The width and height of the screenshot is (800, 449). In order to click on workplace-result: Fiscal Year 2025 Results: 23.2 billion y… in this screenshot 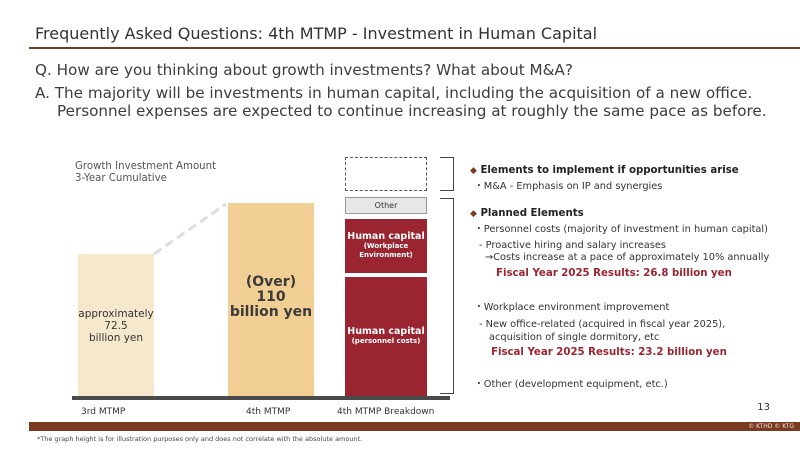, I will do `click(609, 352)`.